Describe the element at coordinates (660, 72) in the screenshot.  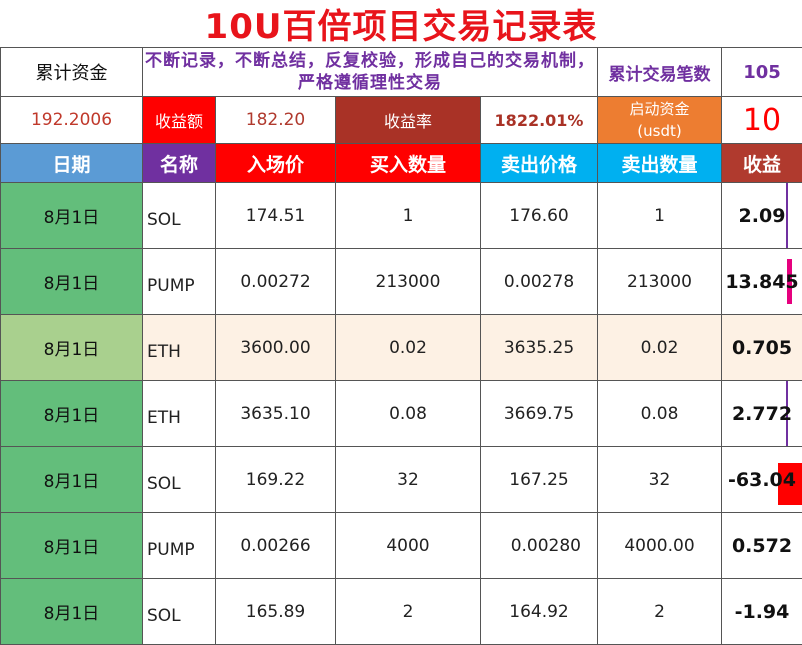
I see `trade-count-label: 累计交易笔数` at that location.